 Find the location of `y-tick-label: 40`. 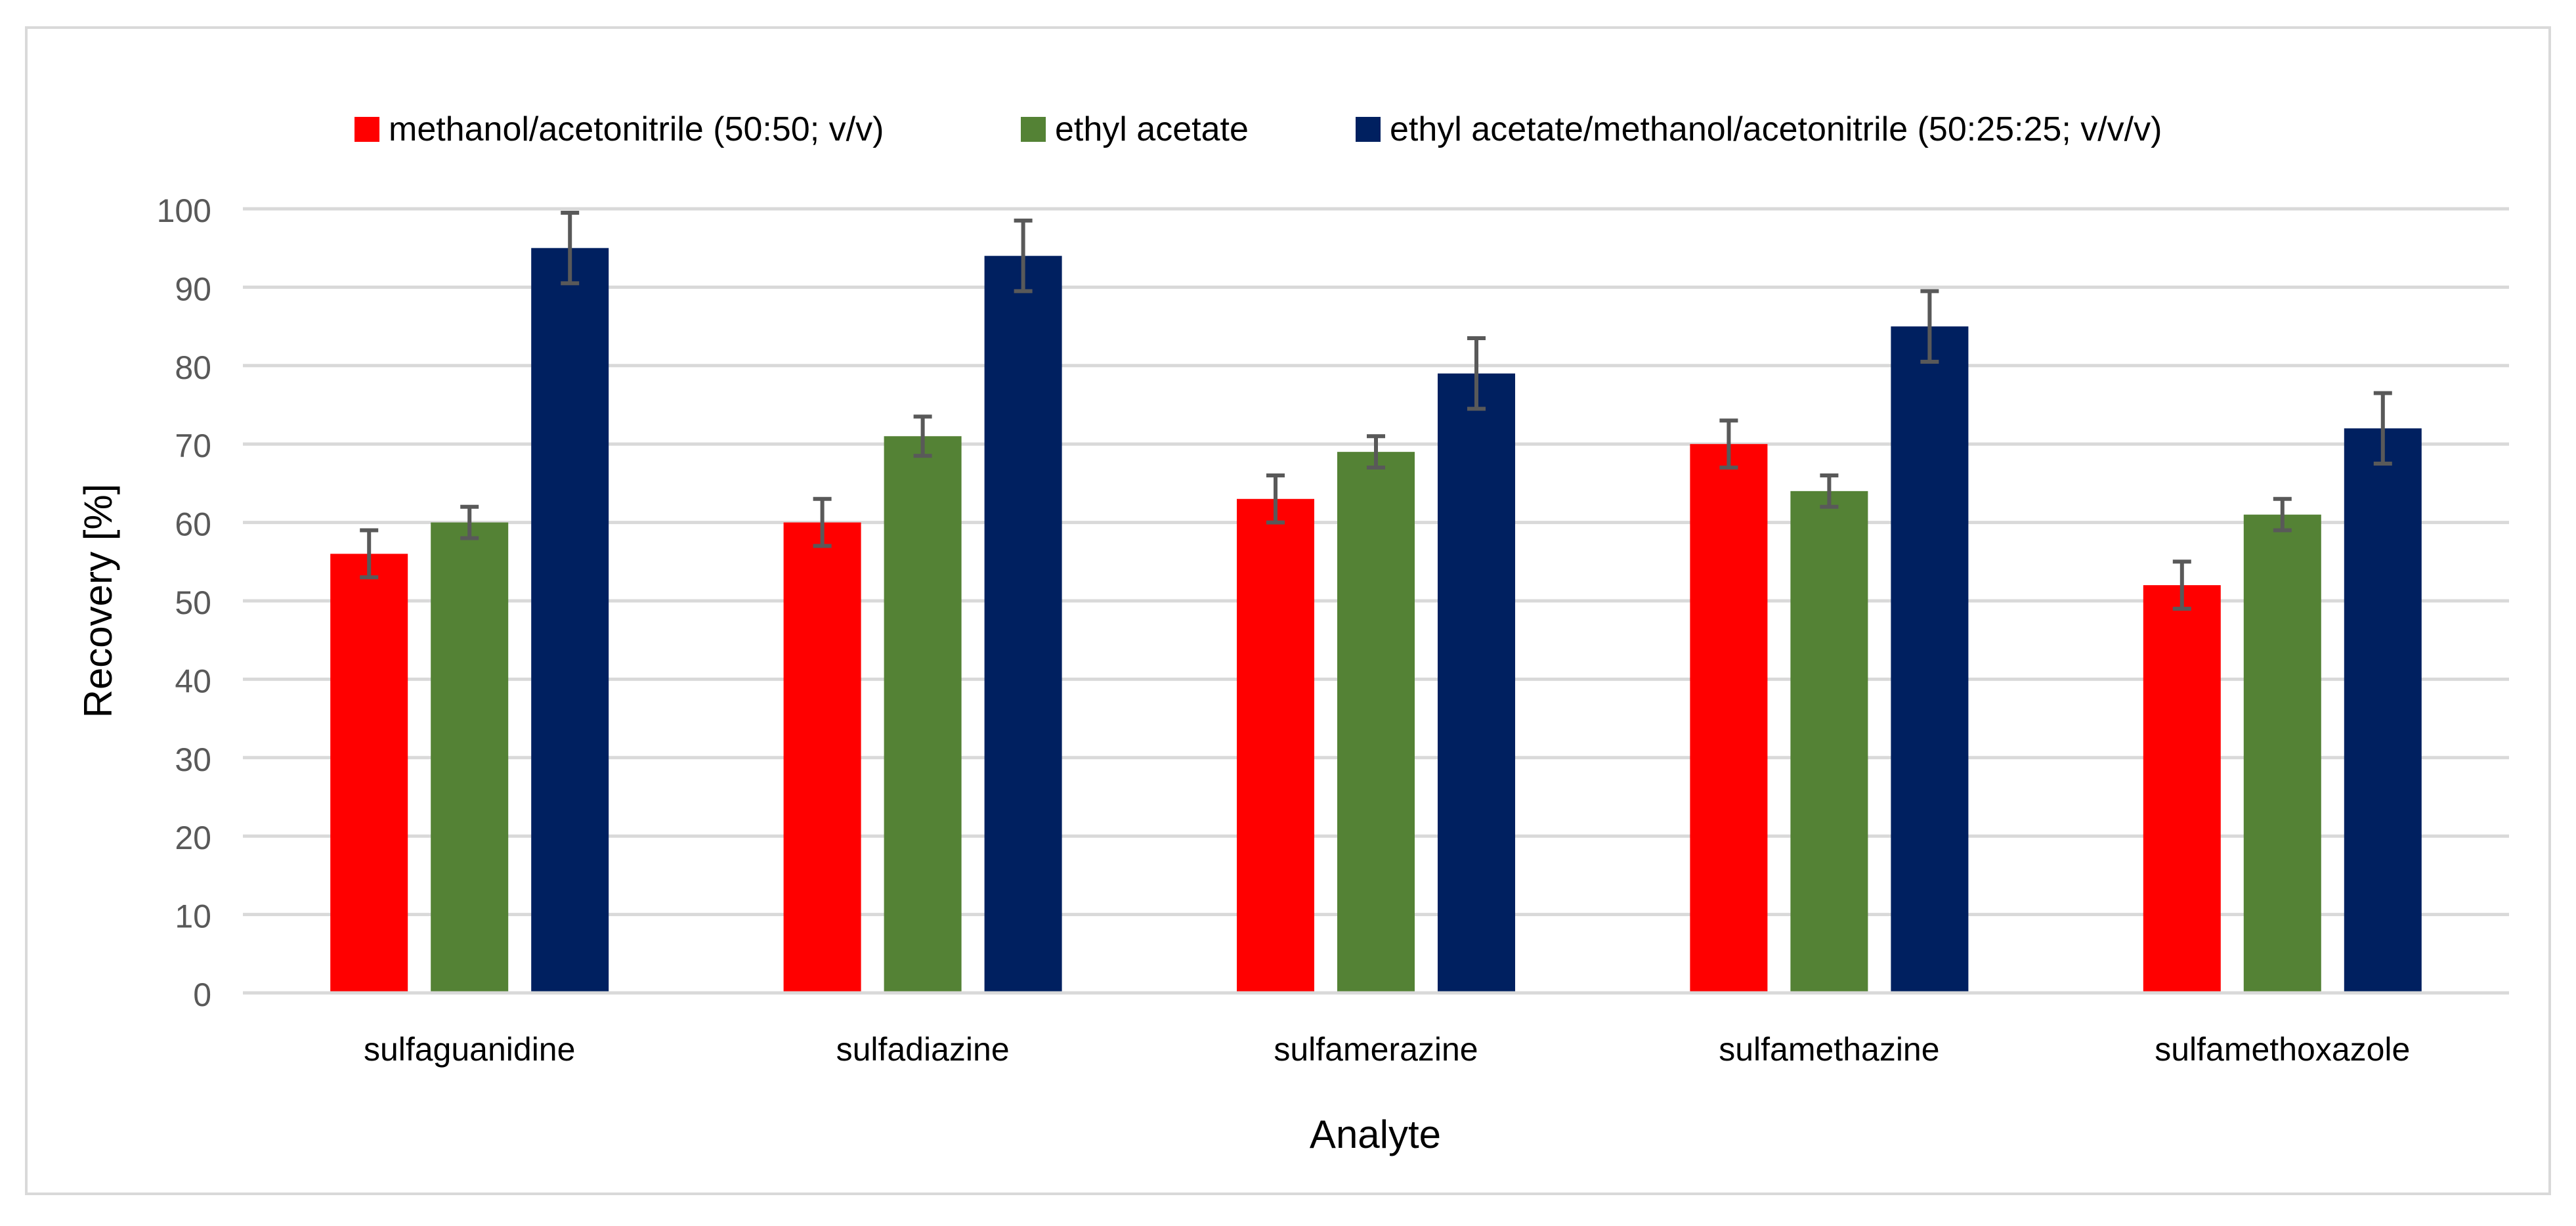

y-tick-label: 40 is located at coordinates (193, 681).